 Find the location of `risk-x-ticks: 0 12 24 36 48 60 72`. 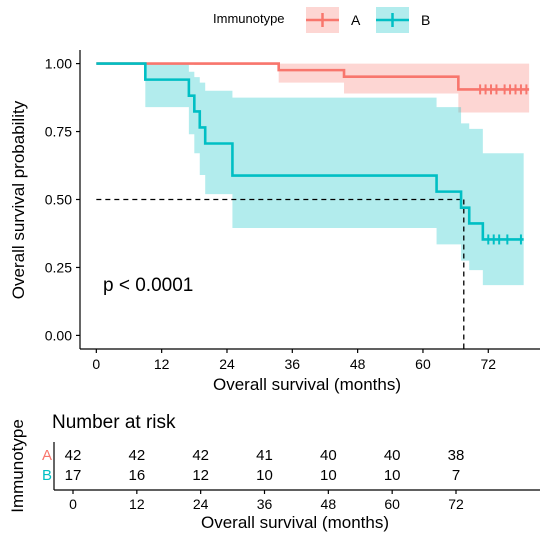

risk-x-ticks: 0 12 24 36 48 60 72 is located at coordinates (266, 501).